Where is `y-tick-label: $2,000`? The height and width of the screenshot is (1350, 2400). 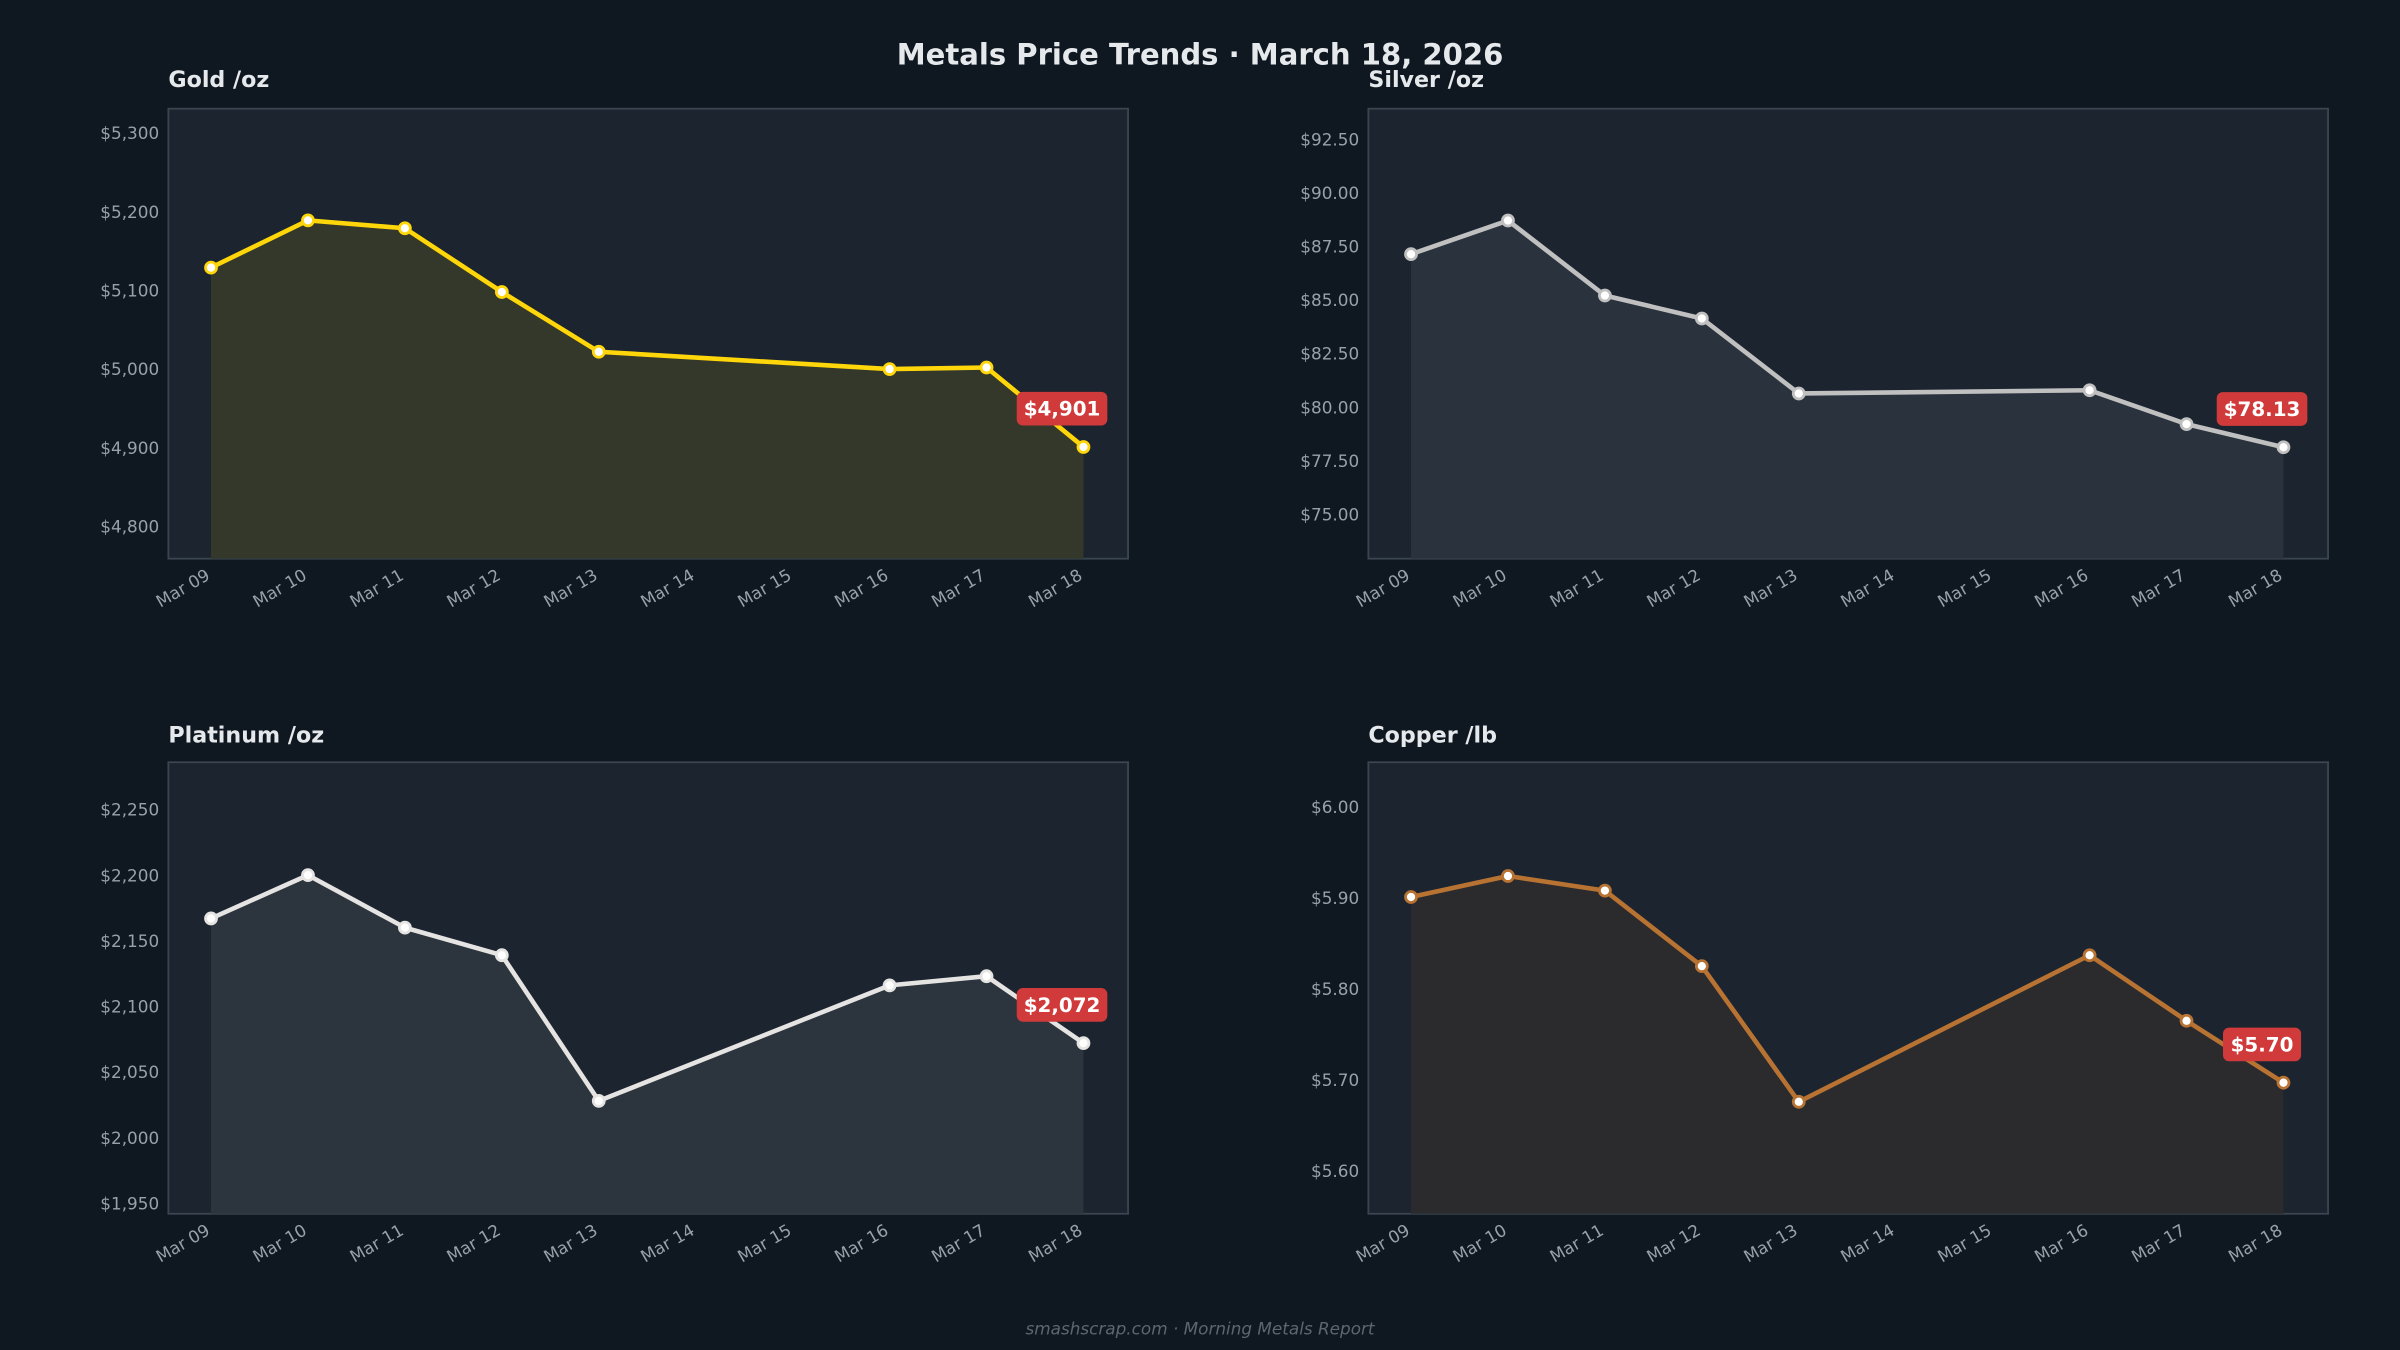 y-tick-label: $2,000 is located at coordinates (129, 1138).